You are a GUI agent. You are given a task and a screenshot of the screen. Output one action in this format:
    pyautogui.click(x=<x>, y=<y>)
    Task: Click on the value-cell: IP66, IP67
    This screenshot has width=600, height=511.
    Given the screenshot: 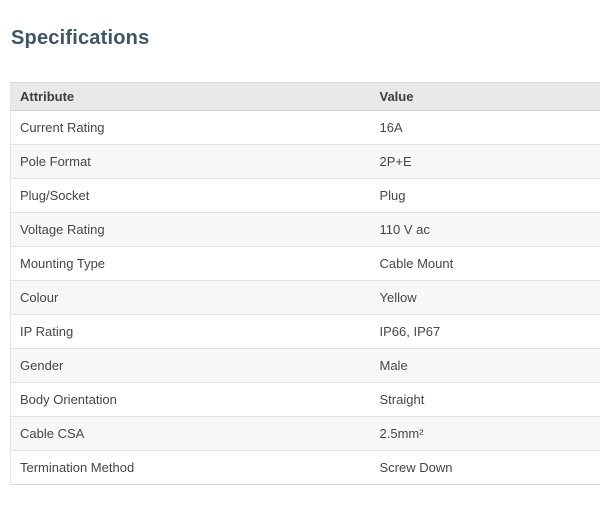 What is the action you would take?
    pyautogui.click(x=485, y=331)
    